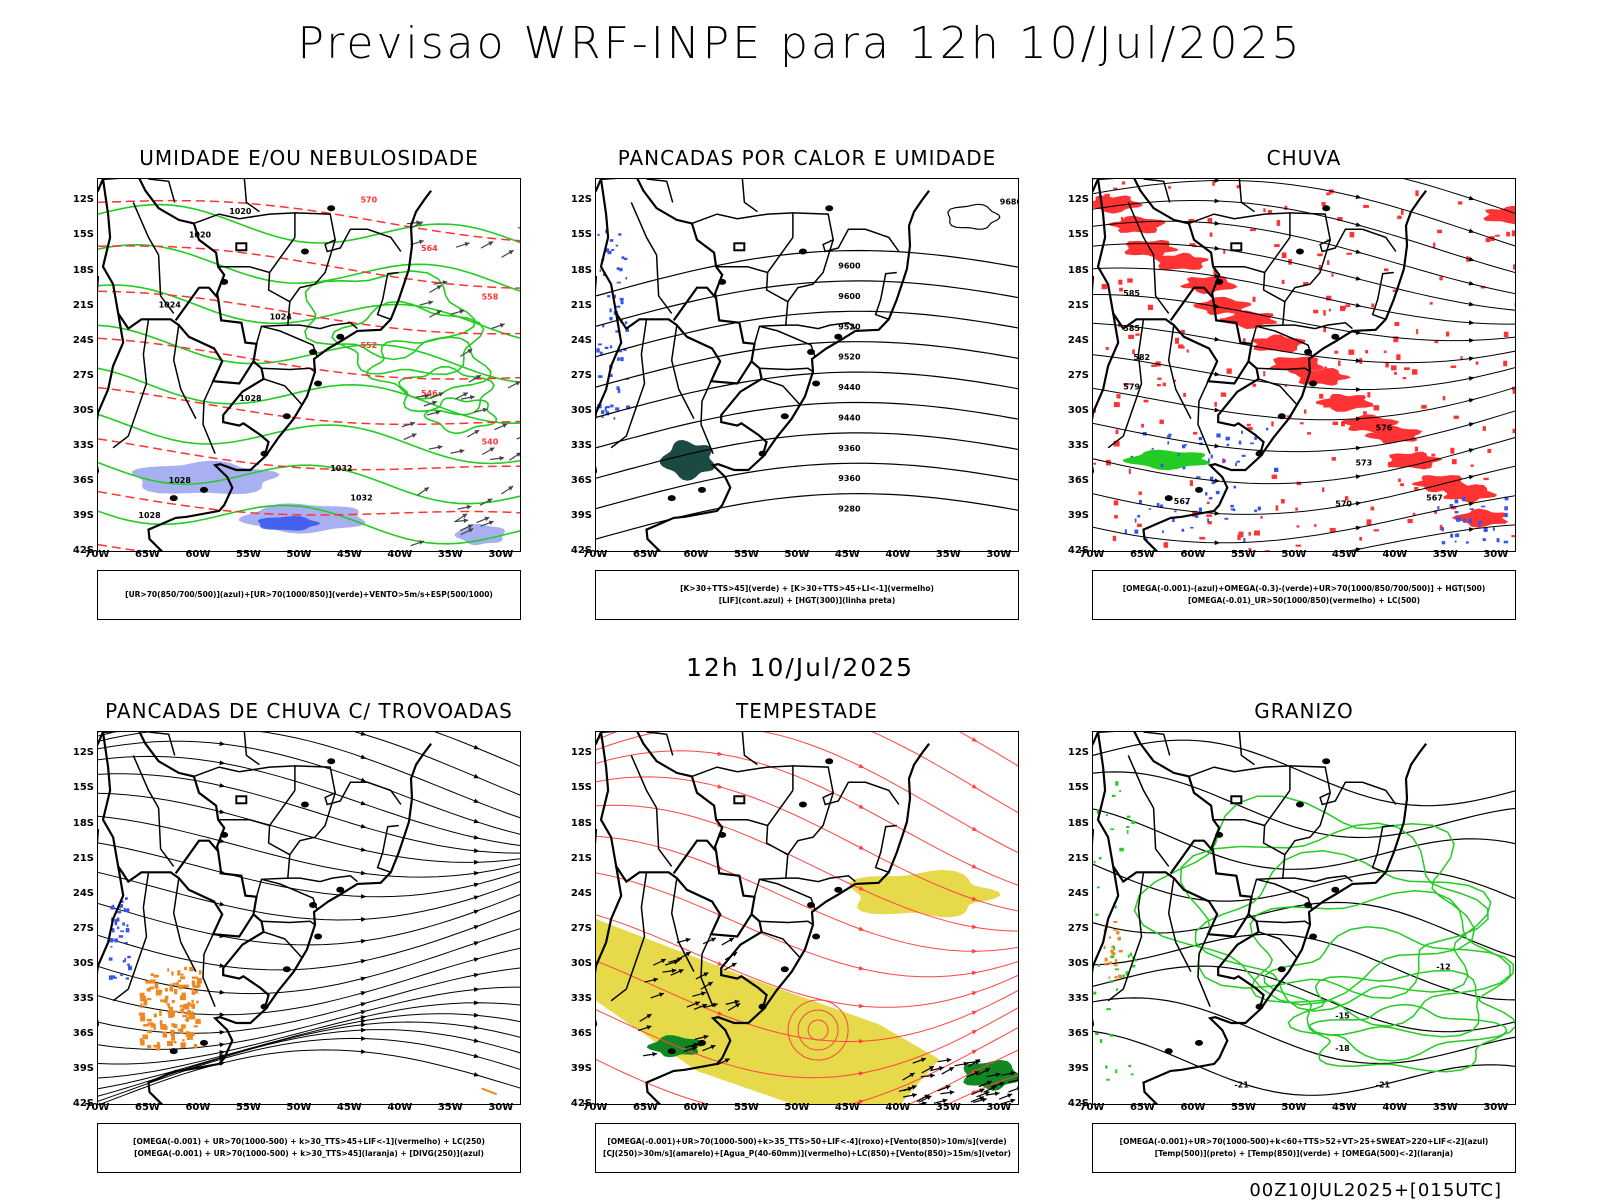 The width and height of the screenshot is (1600, 1201). What do you see at coordinates (83, 515) in the screenshot?
I see `ytick-label: 39S` at bounding box center [83, 515].